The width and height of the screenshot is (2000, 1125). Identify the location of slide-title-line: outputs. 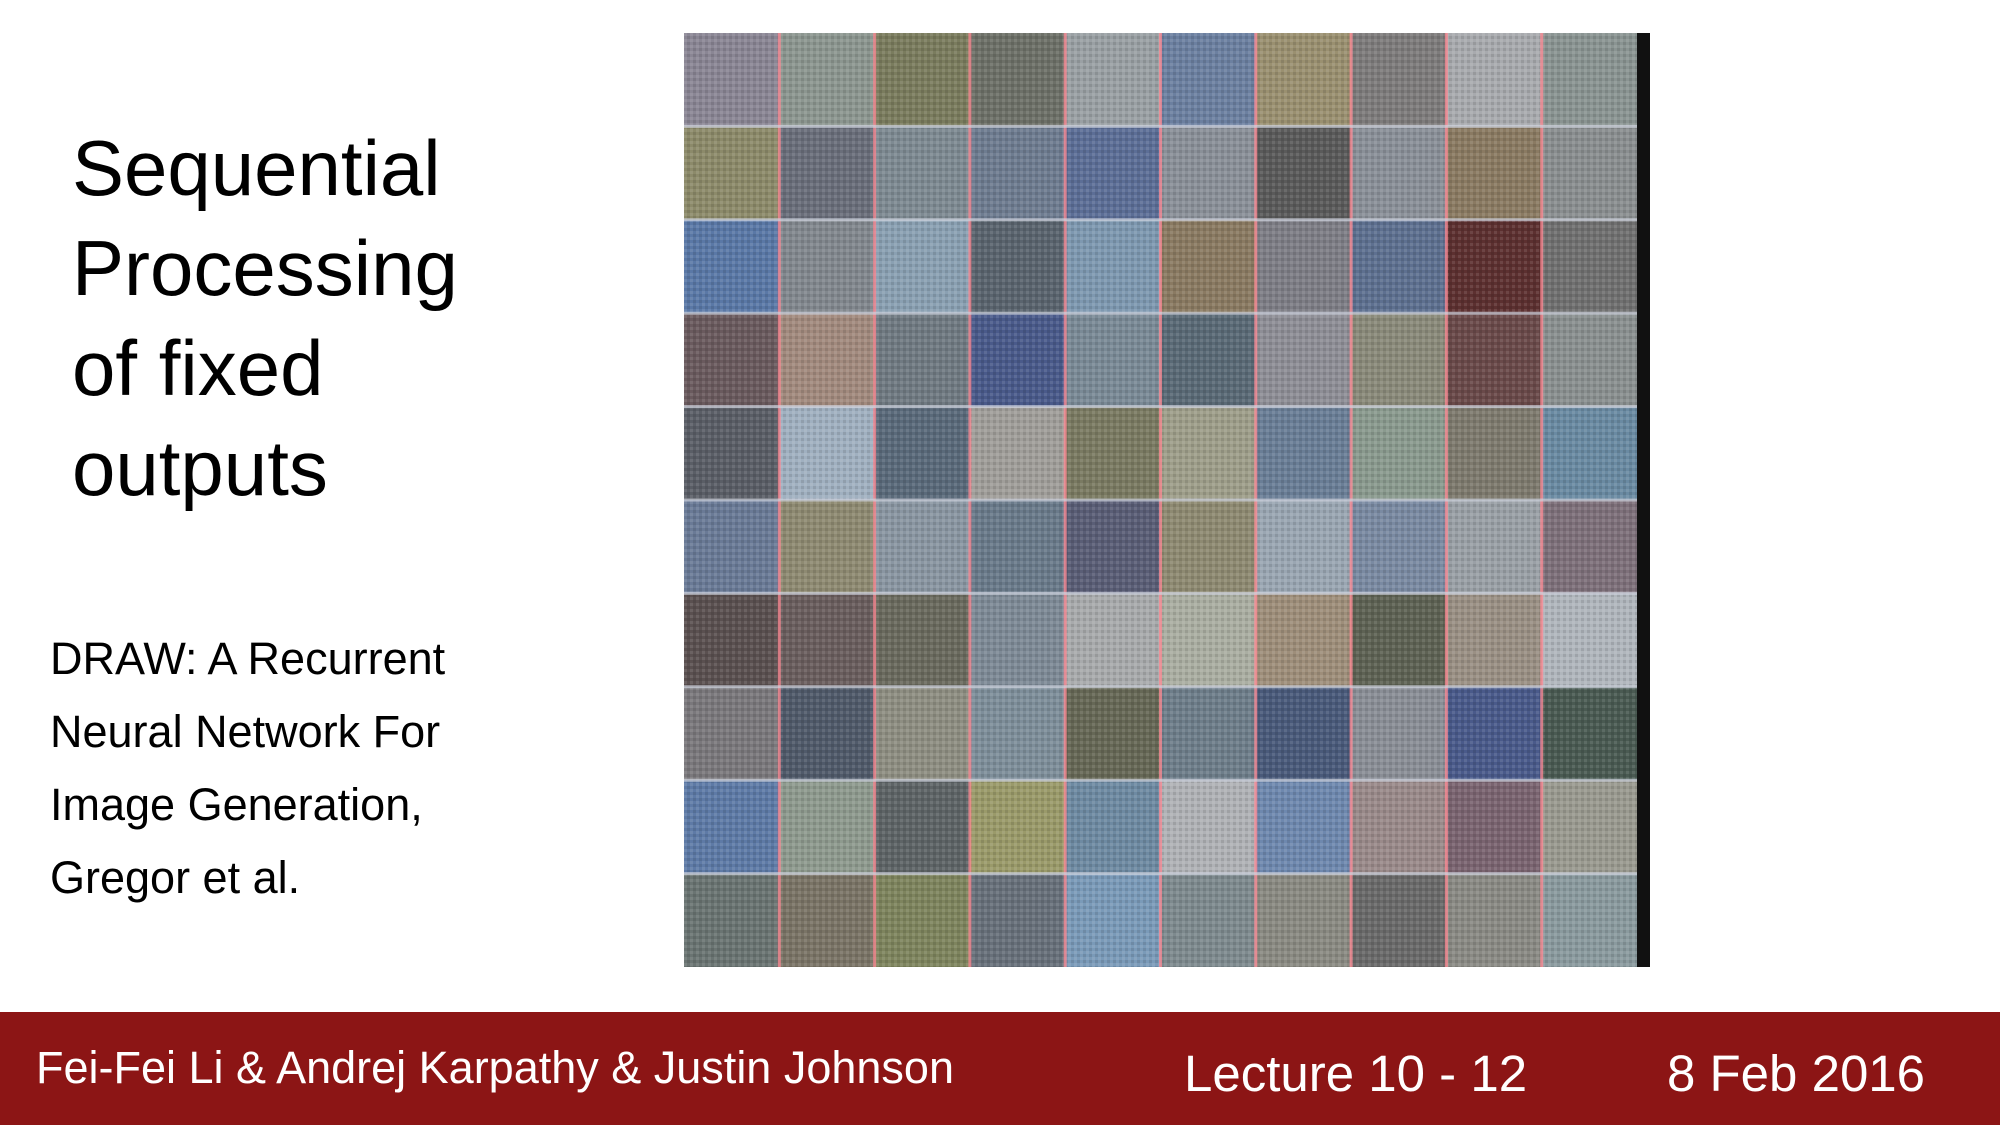
(200, 468).